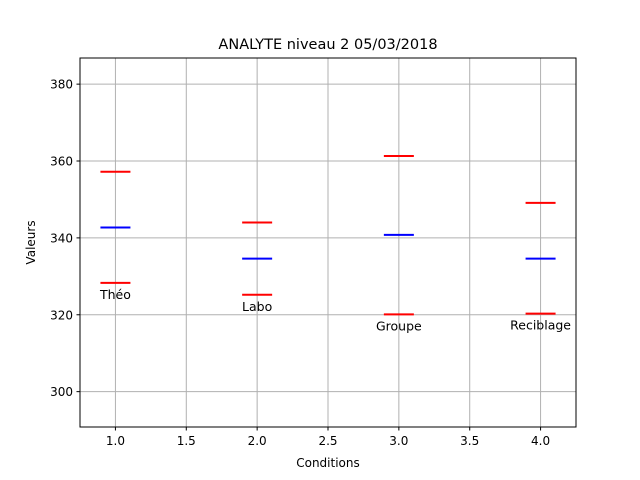 The width and height of the screenshot is (640, 480). Describe the element at coordinates (257, 441) in the screenshot. I see `x-tick-label: 2.0` at that location.